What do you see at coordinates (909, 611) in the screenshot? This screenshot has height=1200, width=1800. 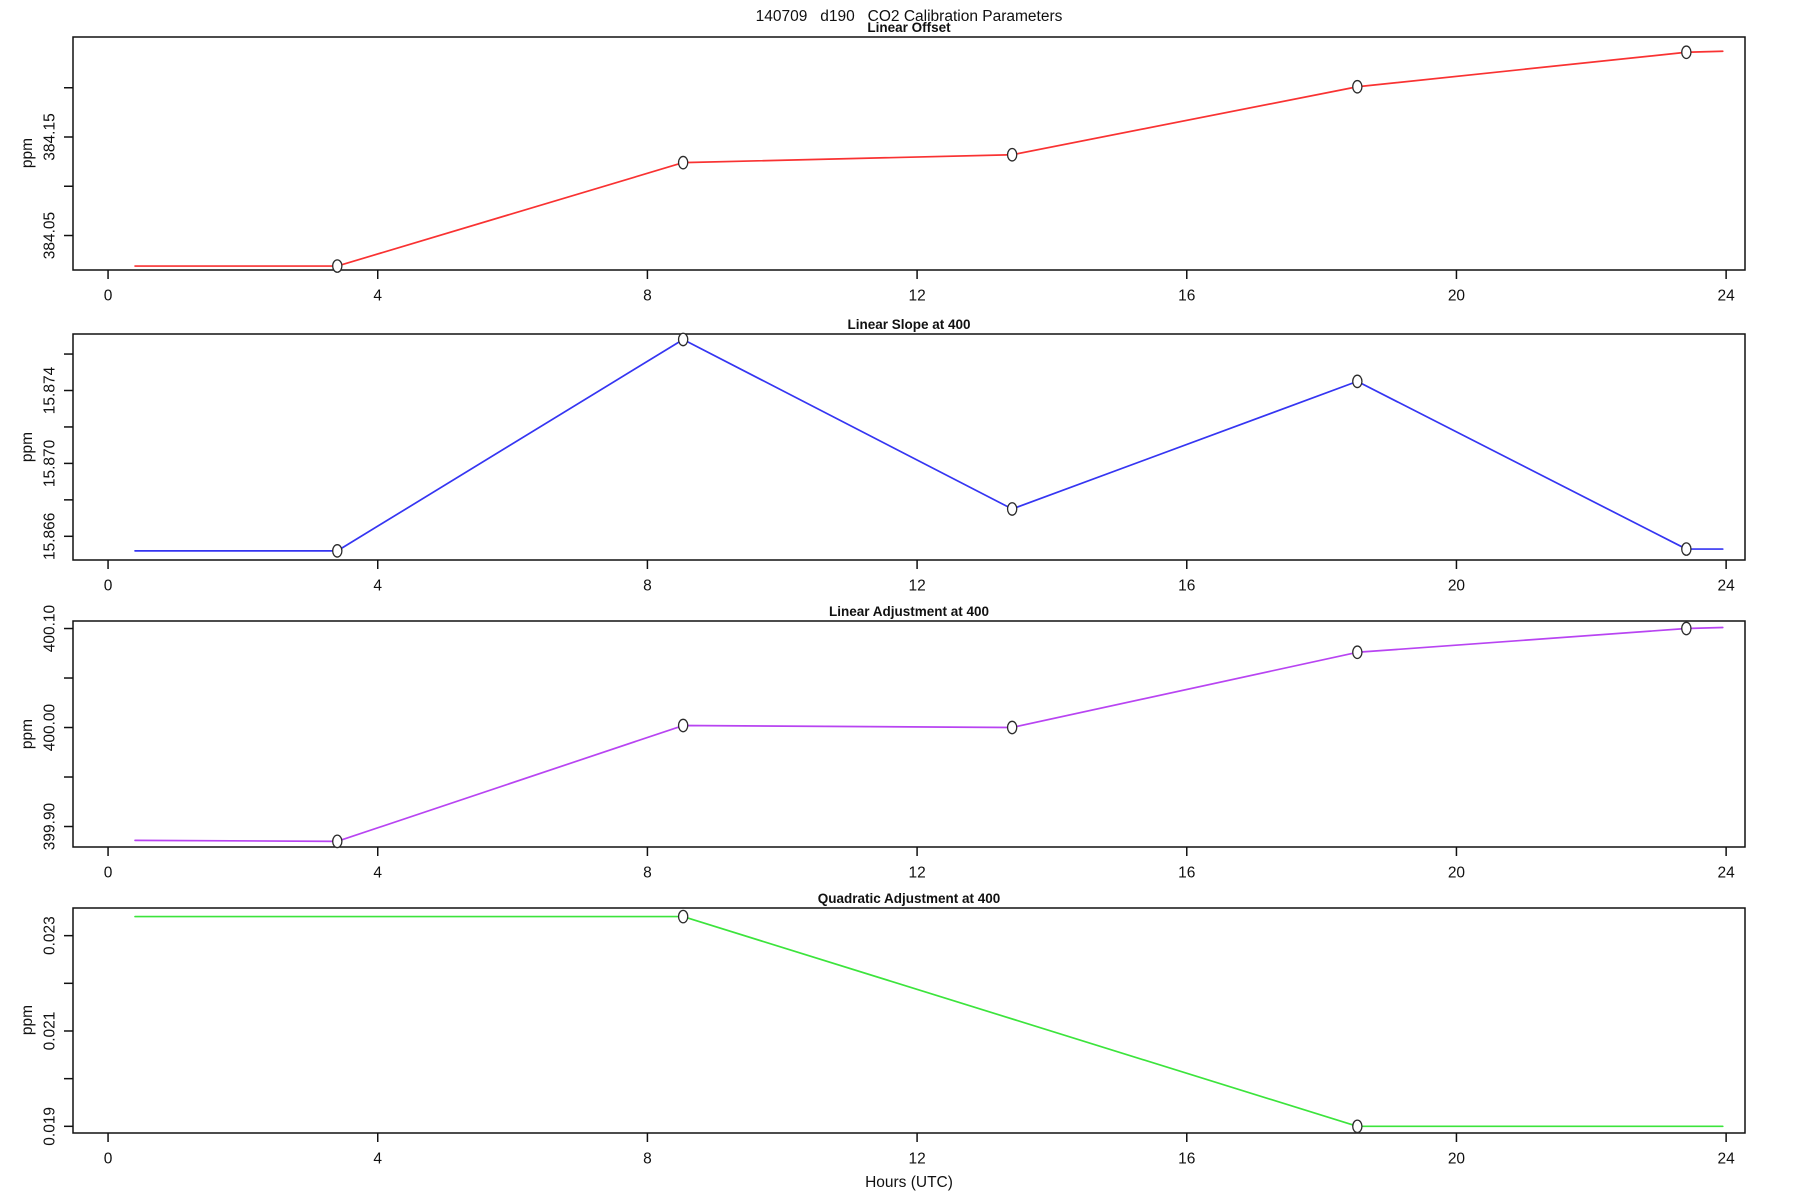 I see `panel-title-linear-adjustment: Linear Adjustment at 400` at bounding box center [909, 611].